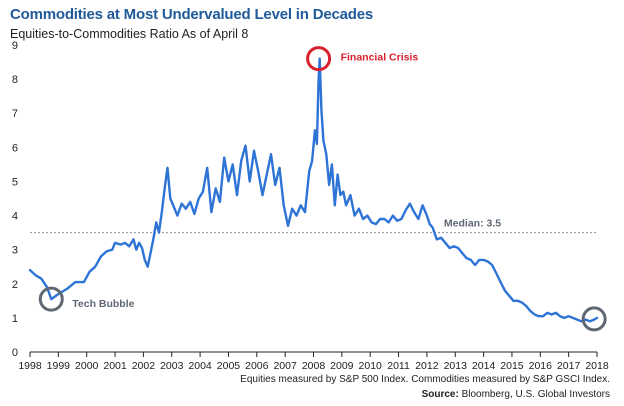 Image resolution: width=624 pixels, height=406 pixels. What do you see at coordinates (398, 366) in the screenshot?
I see `x-tick-label-2011: 2011` at bounding box center [398, 366].